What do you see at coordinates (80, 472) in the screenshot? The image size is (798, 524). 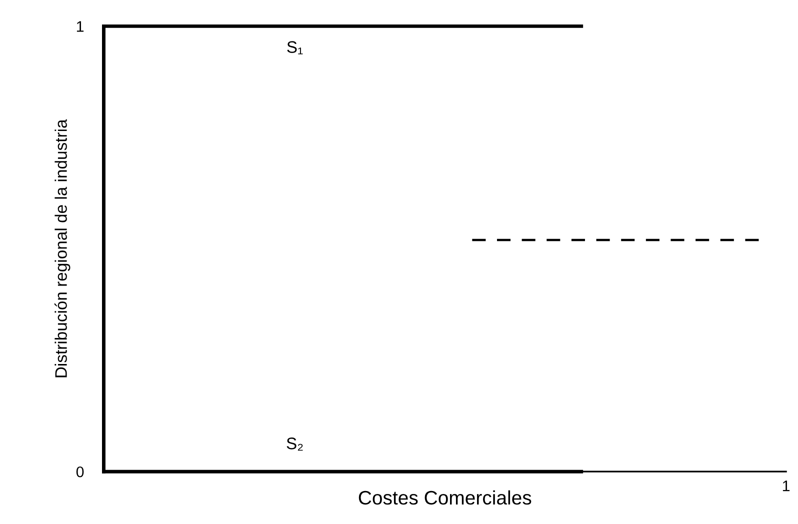 I see `y-tick-label: 0` at bounding box center [80, 472].